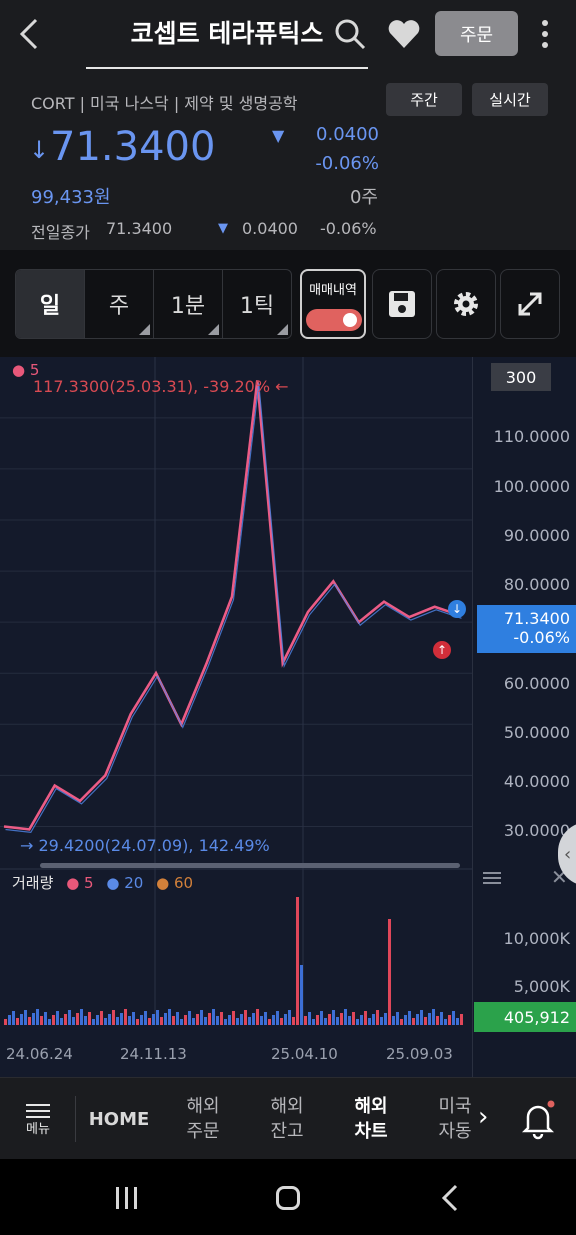 This screenshot has width=576, height=1235. What do you see at coordinates (521, 377) in the screenshot?
I see `period-box: 300` at bounding box center [521, 377].